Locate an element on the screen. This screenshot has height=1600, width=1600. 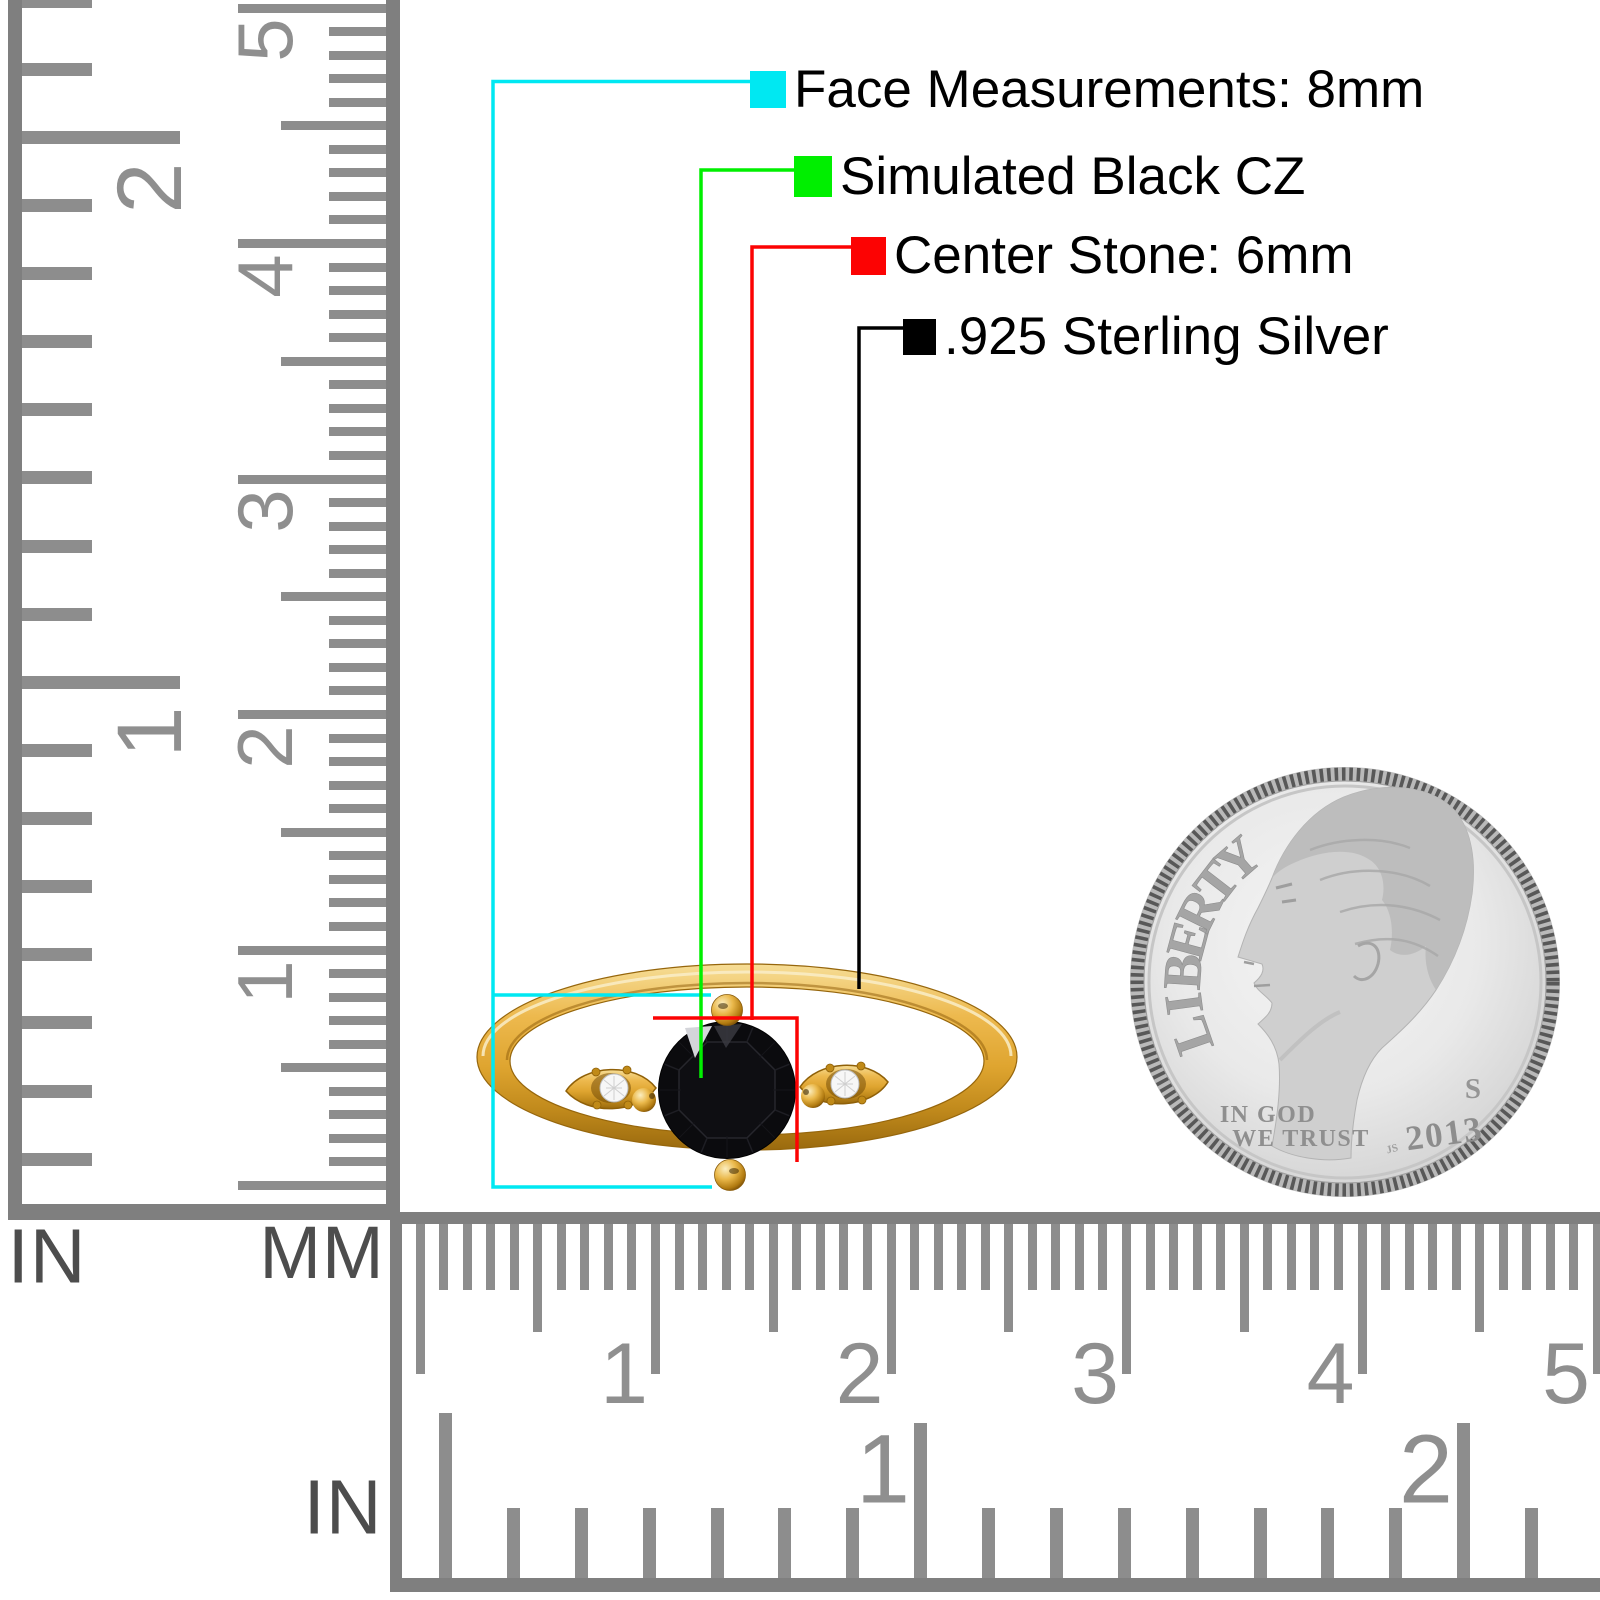
black-center-stone is located at coordinates (727, 1090).